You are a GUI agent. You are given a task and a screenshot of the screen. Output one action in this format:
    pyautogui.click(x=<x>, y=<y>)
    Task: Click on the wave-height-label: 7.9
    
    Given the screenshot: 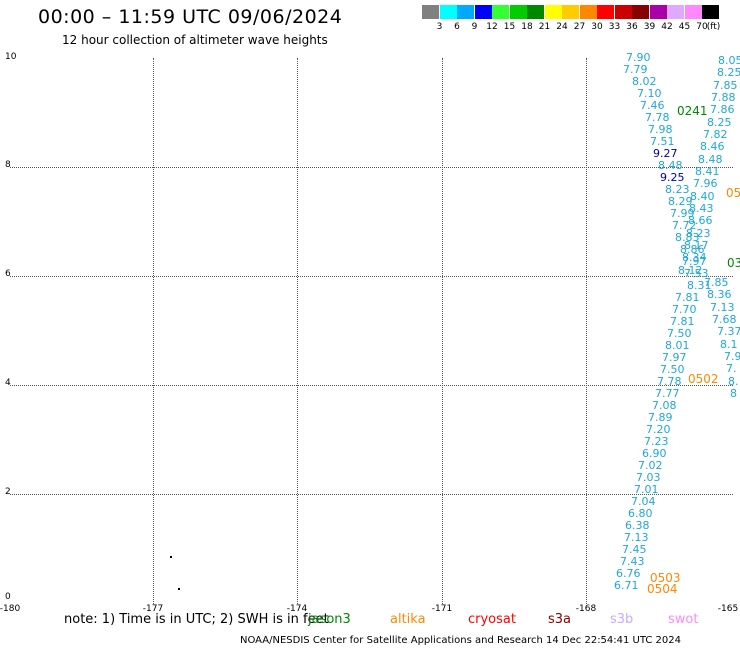 What is the action you would take?
    pyautogui.click(x=732, y=356)
    